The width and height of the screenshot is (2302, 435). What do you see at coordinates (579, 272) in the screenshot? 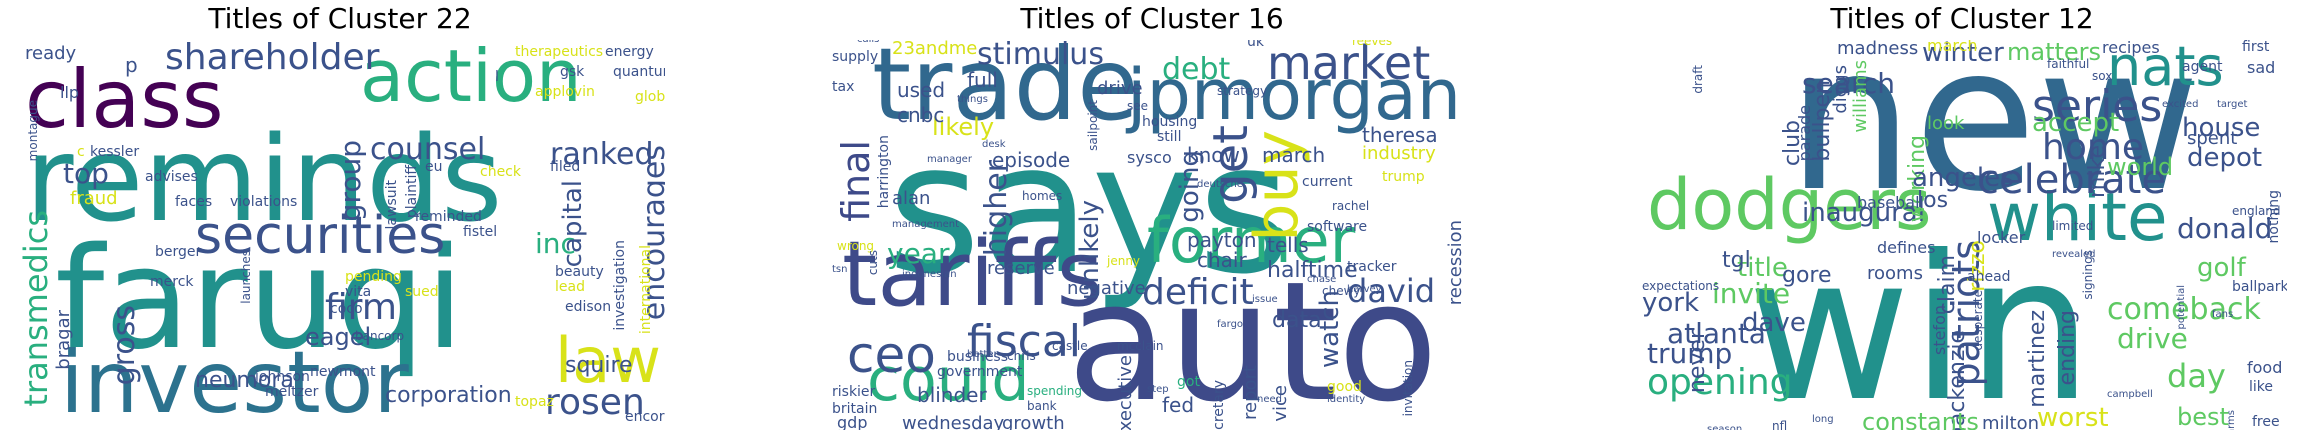
I see `cloud-word: beauty` at bounding box center [579, 272].